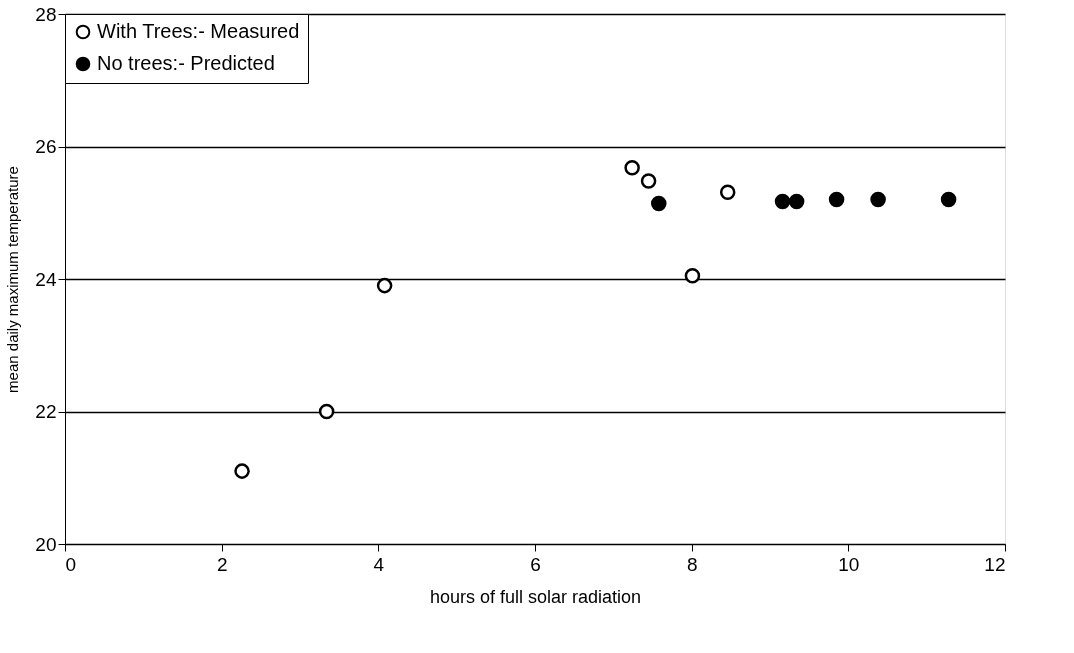  What do you see at coordinates (46, 146) in the screenshot?
I see `y-tick-label: 26` at bounding box center [46, 146].